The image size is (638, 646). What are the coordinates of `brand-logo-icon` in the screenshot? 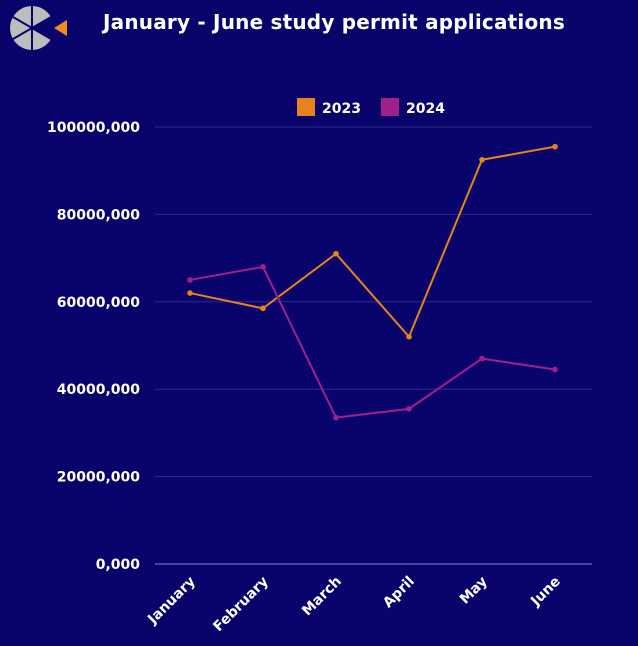 It's located at (38, 30).